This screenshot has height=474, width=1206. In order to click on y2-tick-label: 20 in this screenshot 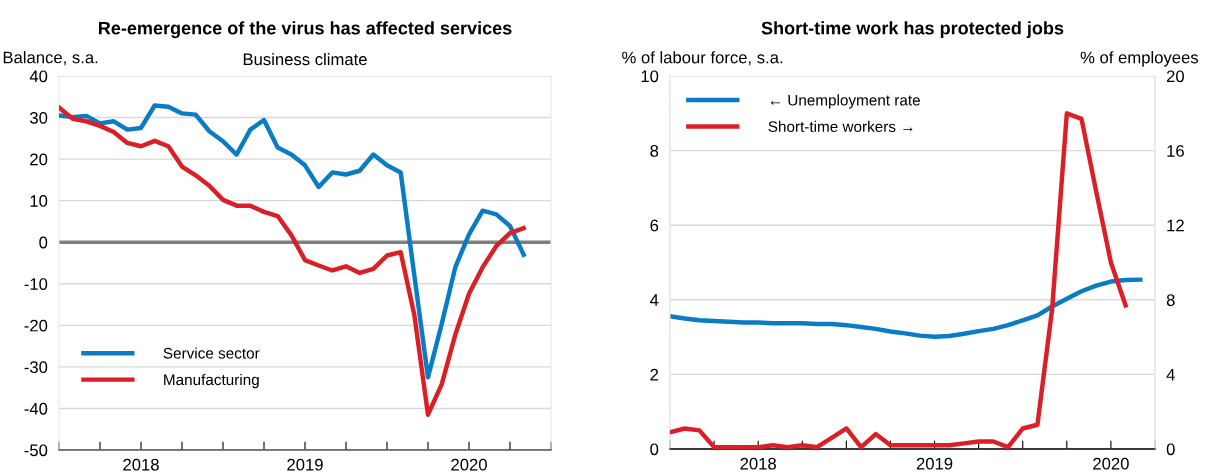, I will do `click(1175, 76)`.